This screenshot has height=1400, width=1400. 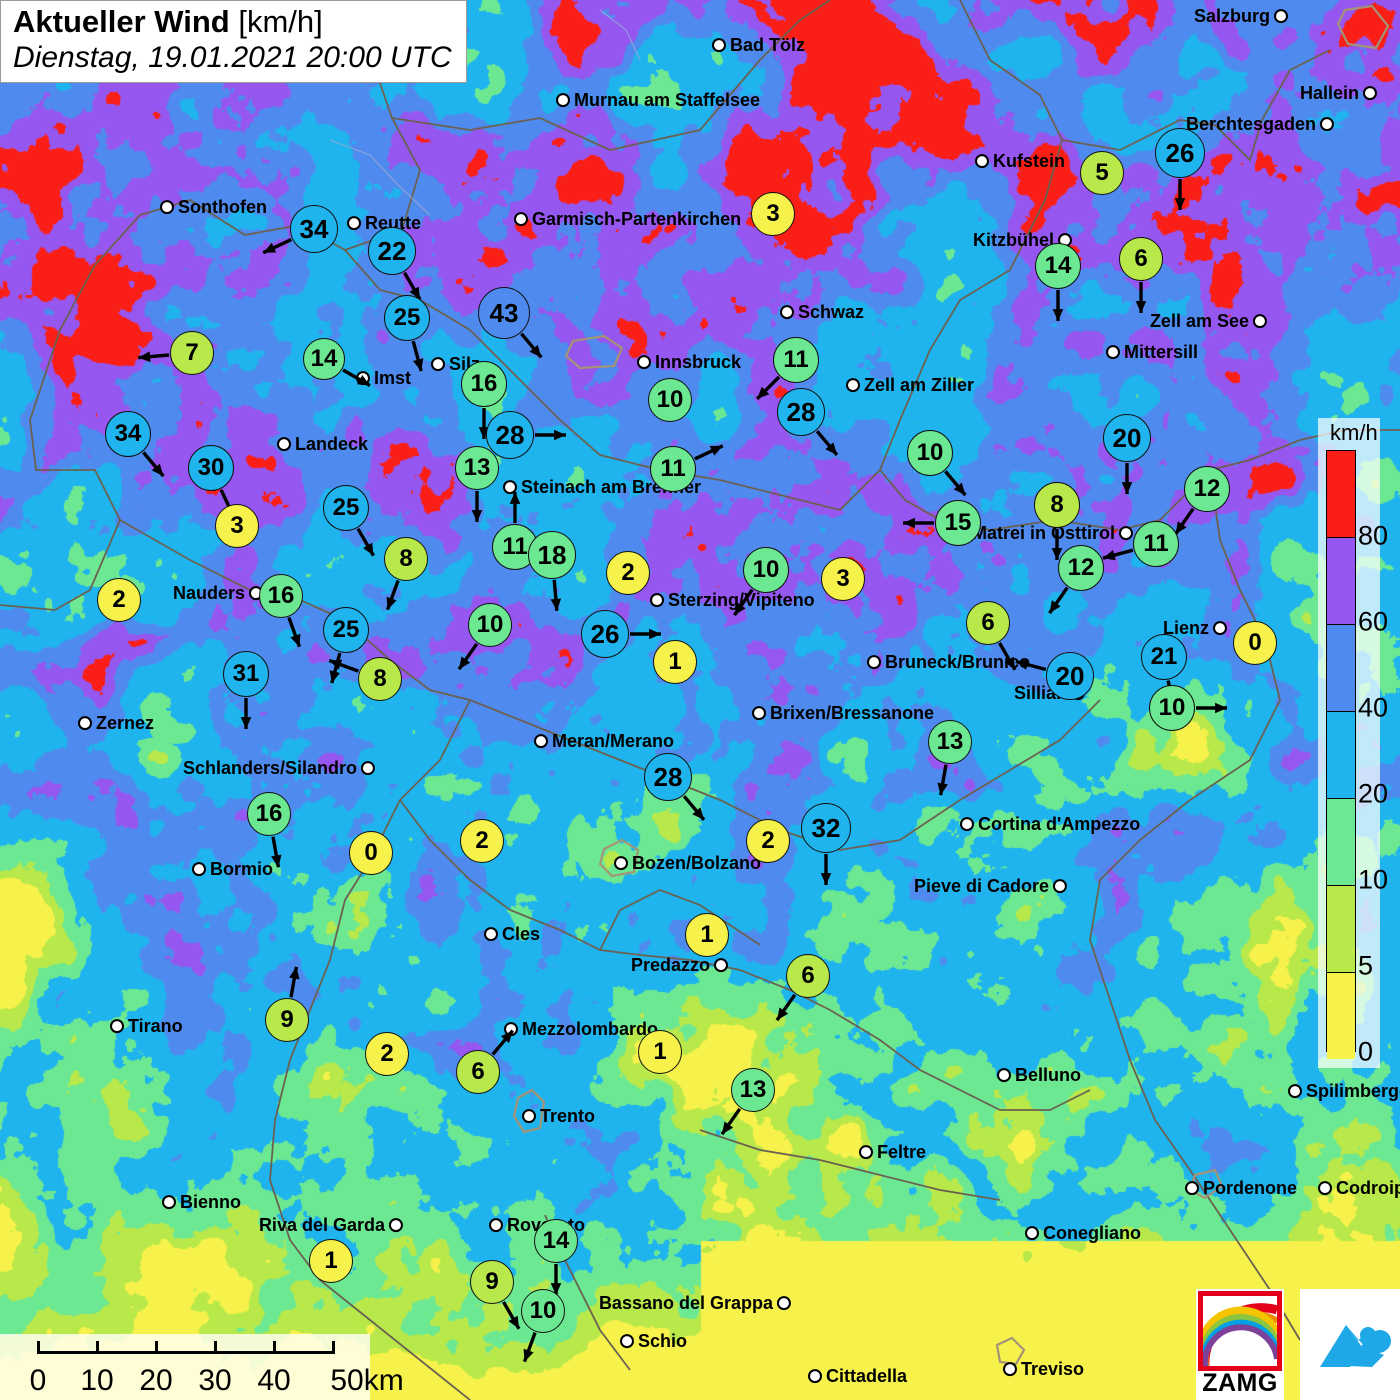 I want to click on wind-station-marker: 21, so click(x=1164, y=657).